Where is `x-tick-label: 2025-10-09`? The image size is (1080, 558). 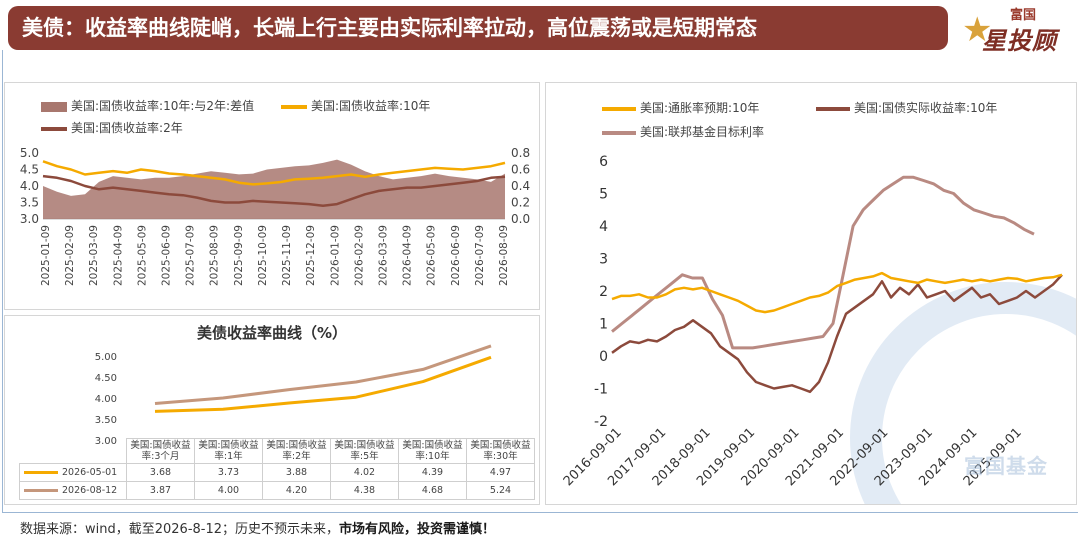
x-tick-label: 2025-10-09 is located at coordinates (263, 255).